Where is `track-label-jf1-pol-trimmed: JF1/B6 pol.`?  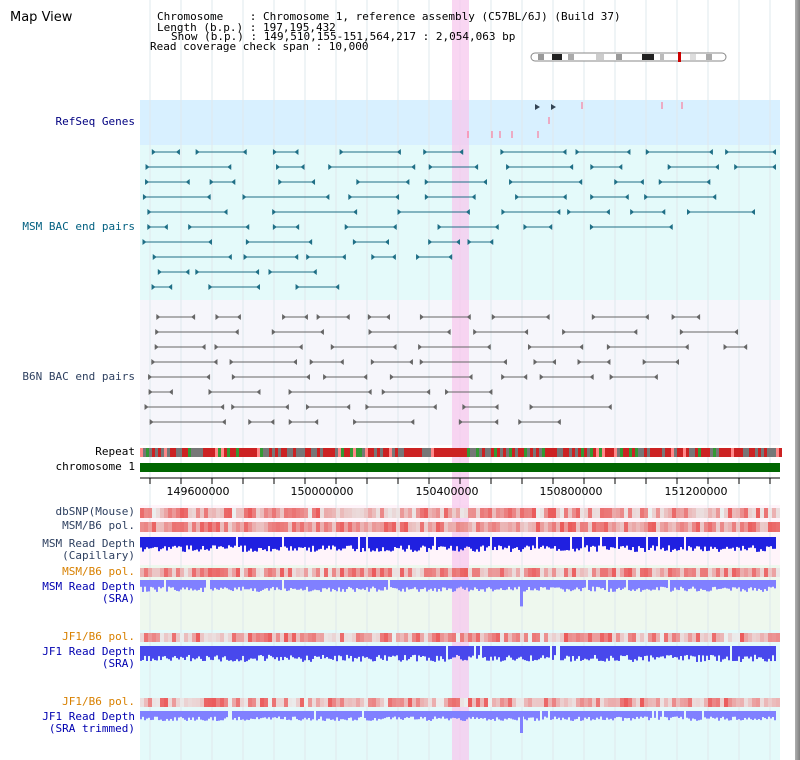 track-label-jf1-pol-trimmed: JF1/B6 pol. is located at coordinates (98, 701).